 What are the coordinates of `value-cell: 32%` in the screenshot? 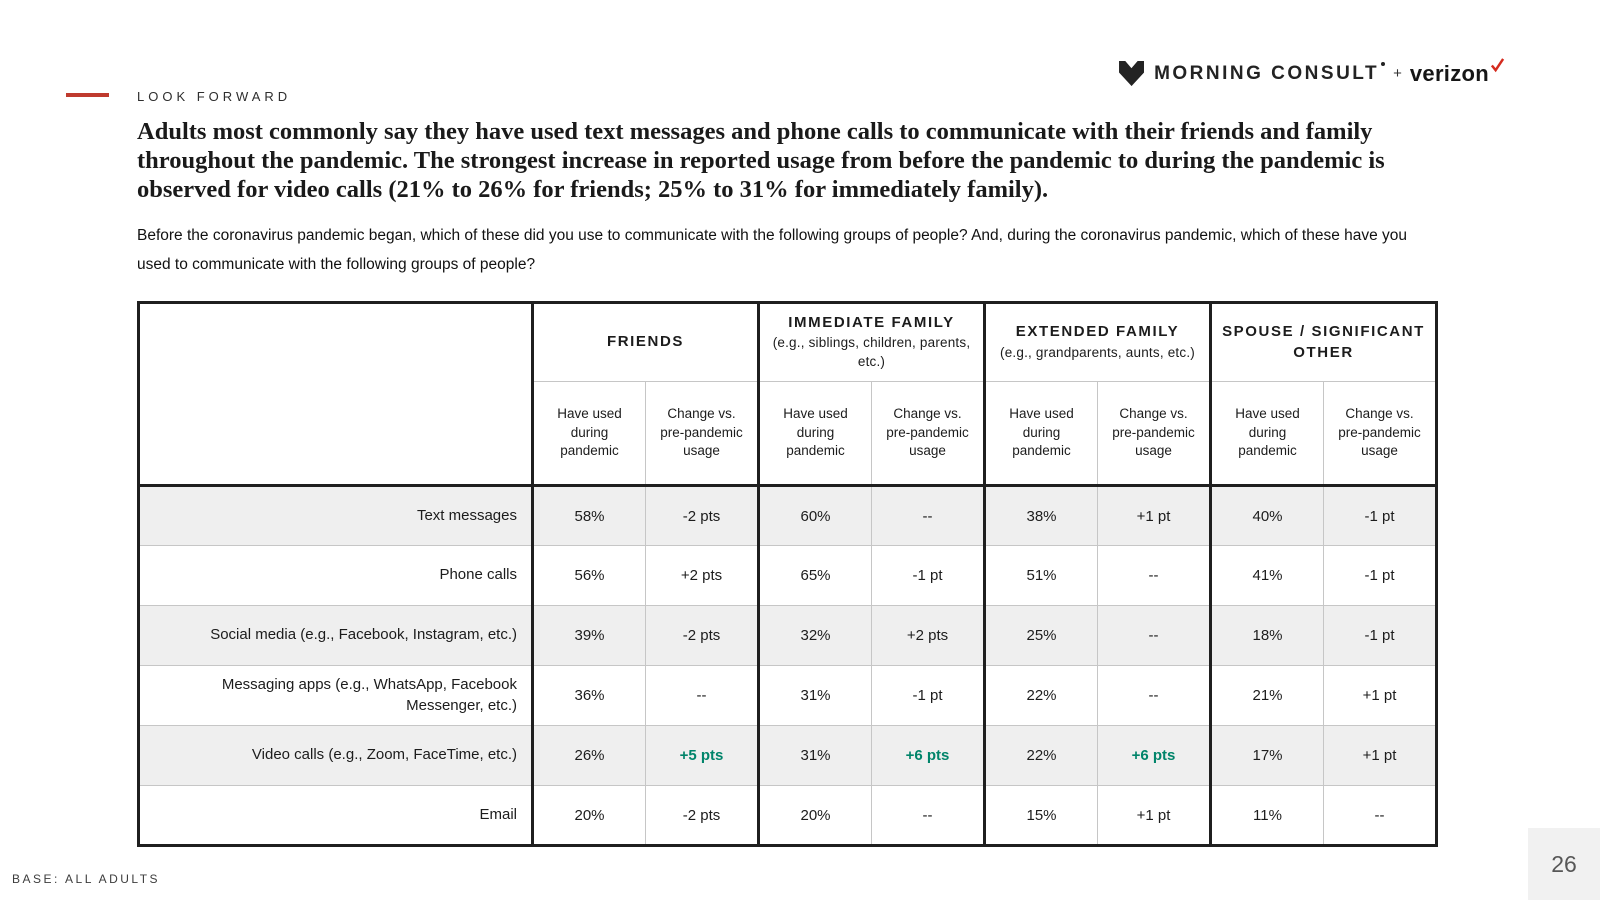 It's located at (814, 635).